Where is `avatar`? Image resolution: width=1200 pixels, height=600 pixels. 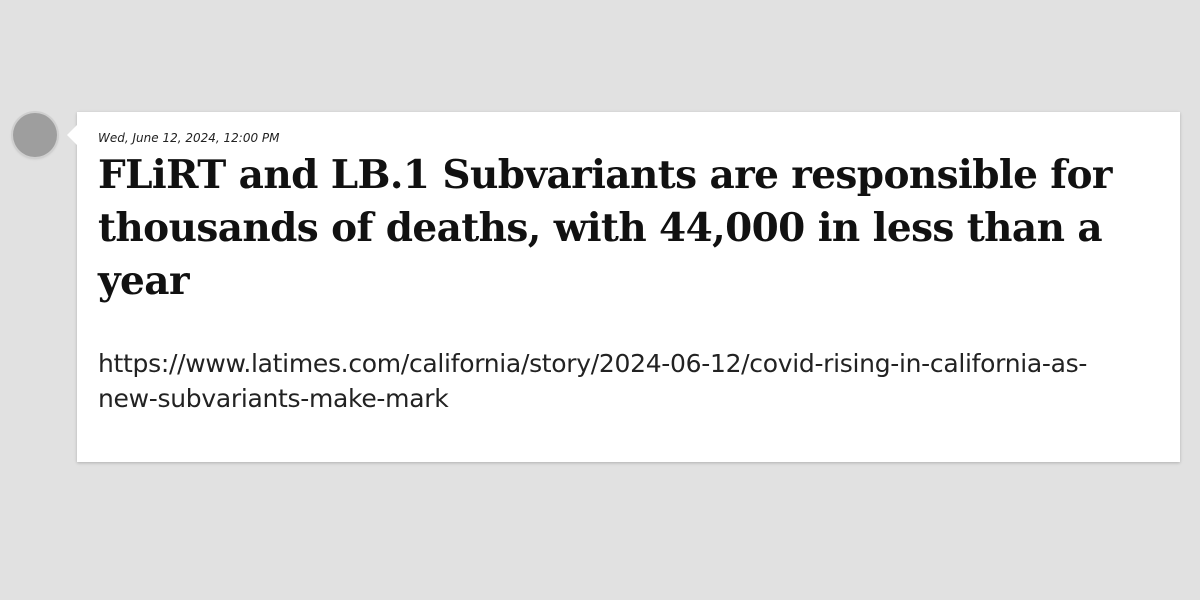
avatar is located at coordinates (35, 135).